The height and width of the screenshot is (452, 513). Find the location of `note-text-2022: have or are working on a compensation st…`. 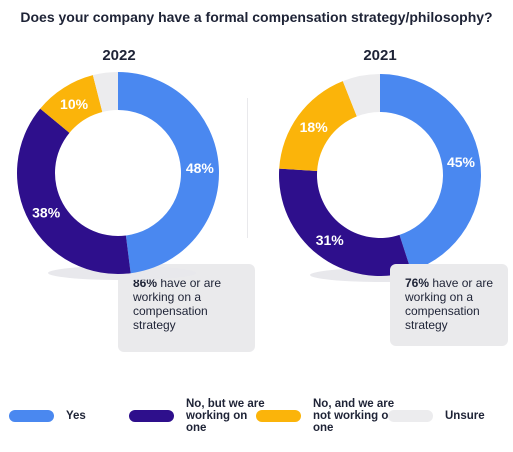

note-text-2022: have or are working on a compensation st… is located at coordinates (177, 304).